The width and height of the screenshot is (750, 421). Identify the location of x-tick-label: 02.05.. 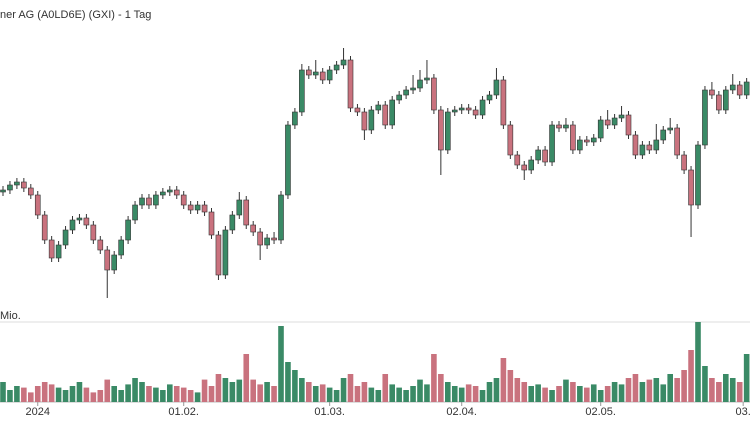
(600, 412).